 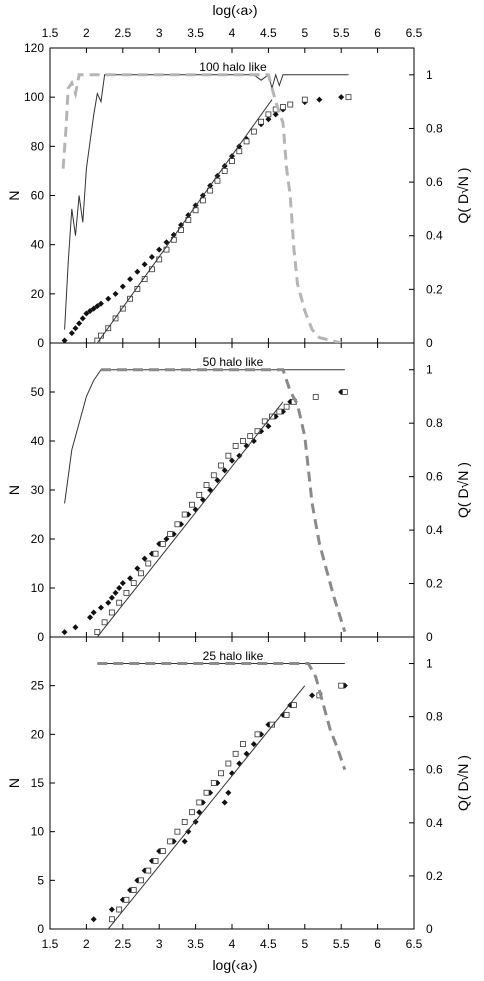 What do you see at coordinates (86, 33) in the screenshot?
I see `top-x-tick-label: 2` at bounding box center [86, 33].